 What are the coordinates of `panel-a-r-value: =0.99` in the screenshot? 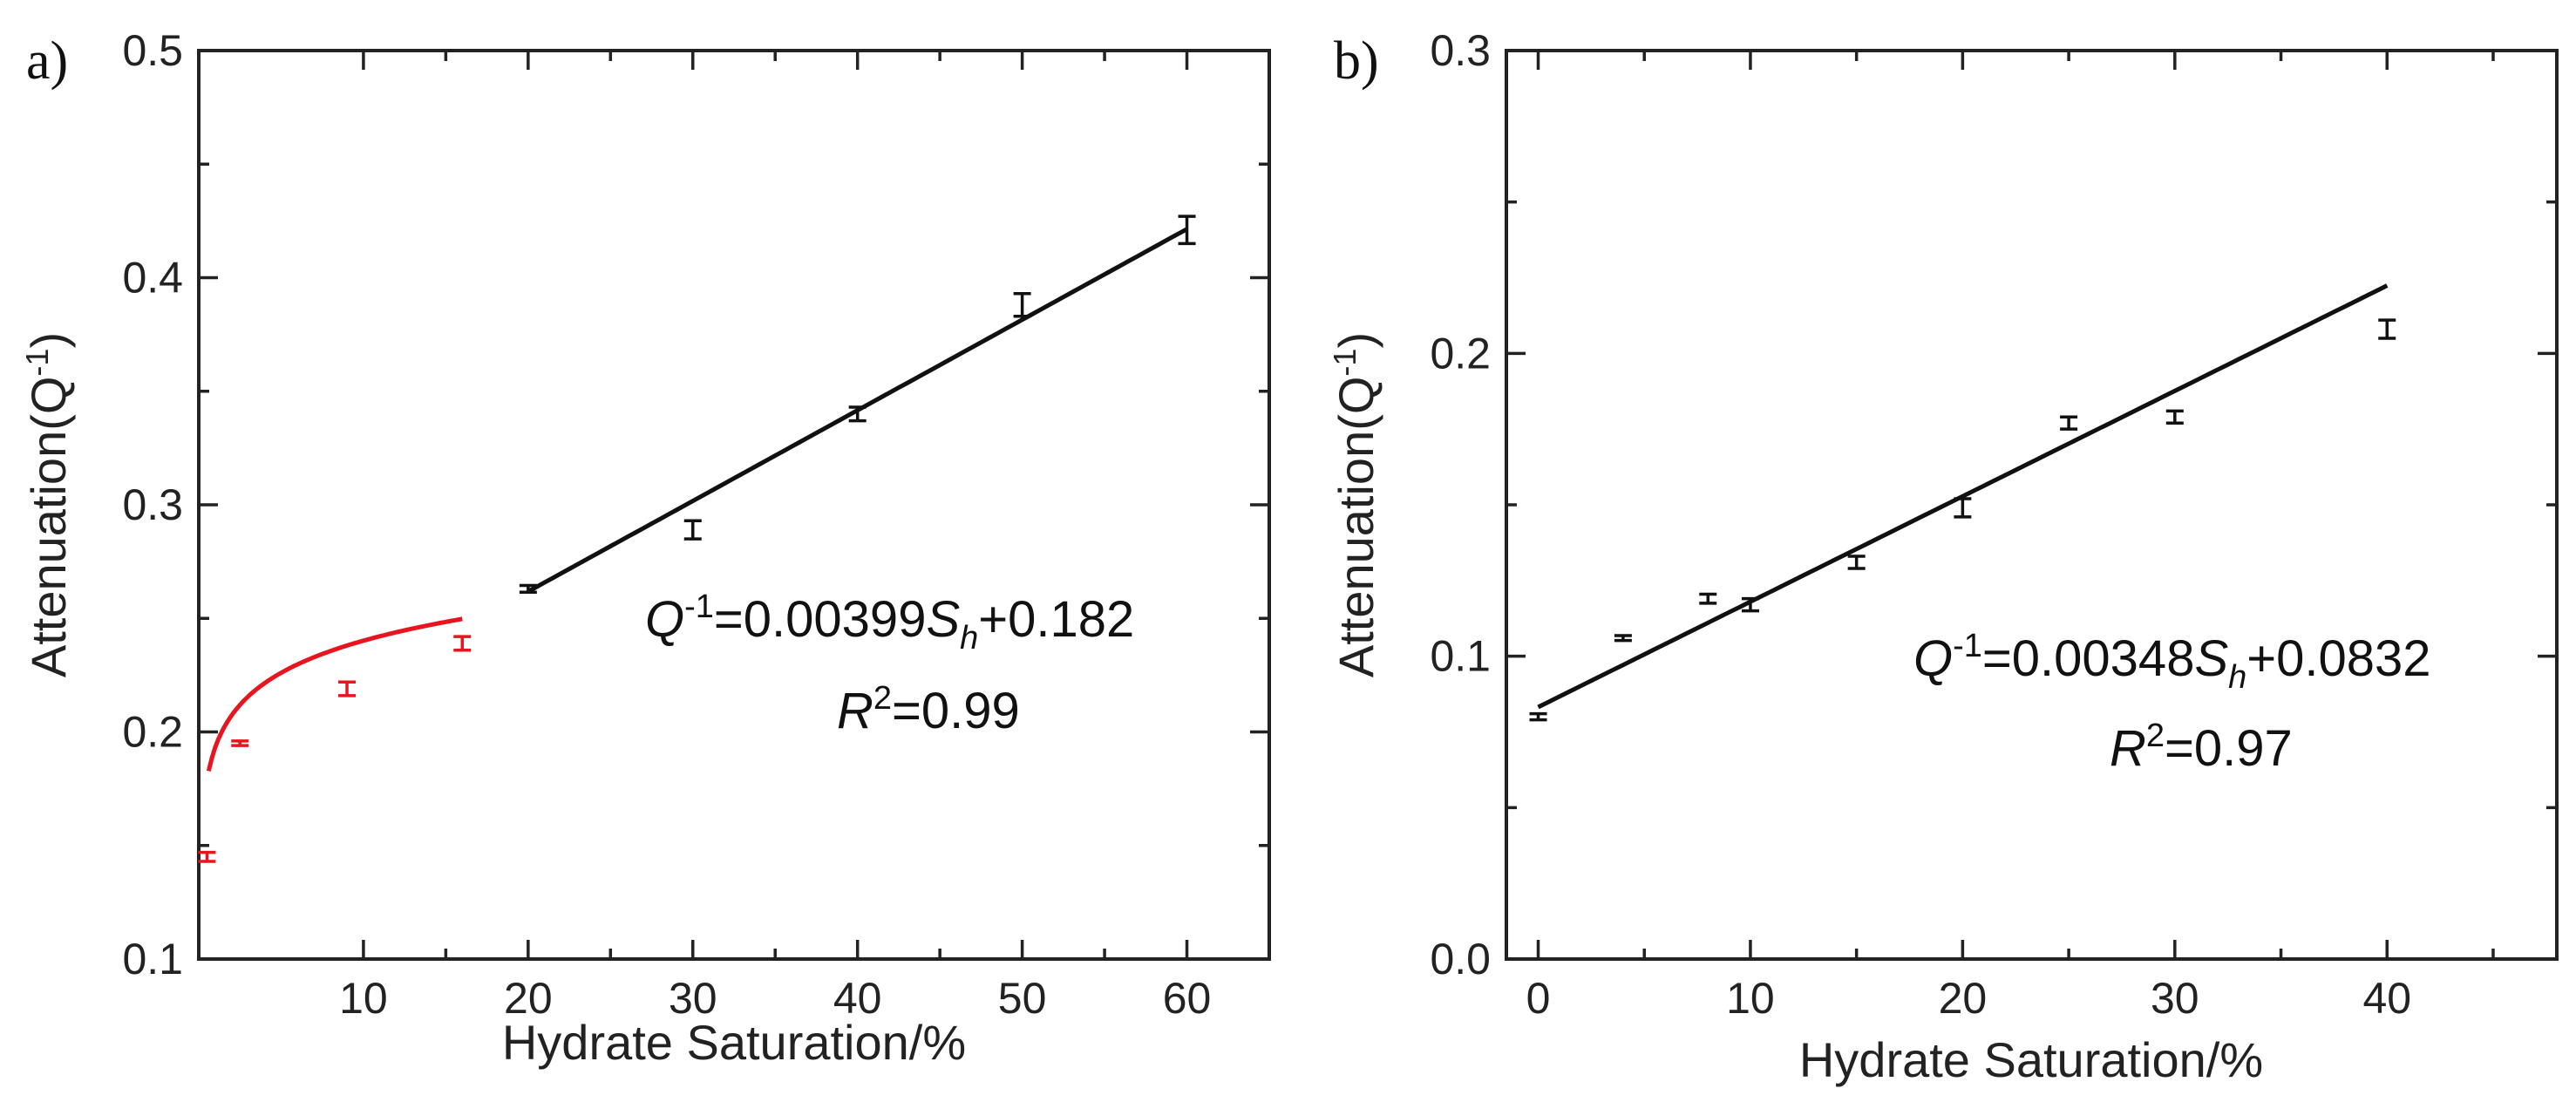 It's located at (956, 711).